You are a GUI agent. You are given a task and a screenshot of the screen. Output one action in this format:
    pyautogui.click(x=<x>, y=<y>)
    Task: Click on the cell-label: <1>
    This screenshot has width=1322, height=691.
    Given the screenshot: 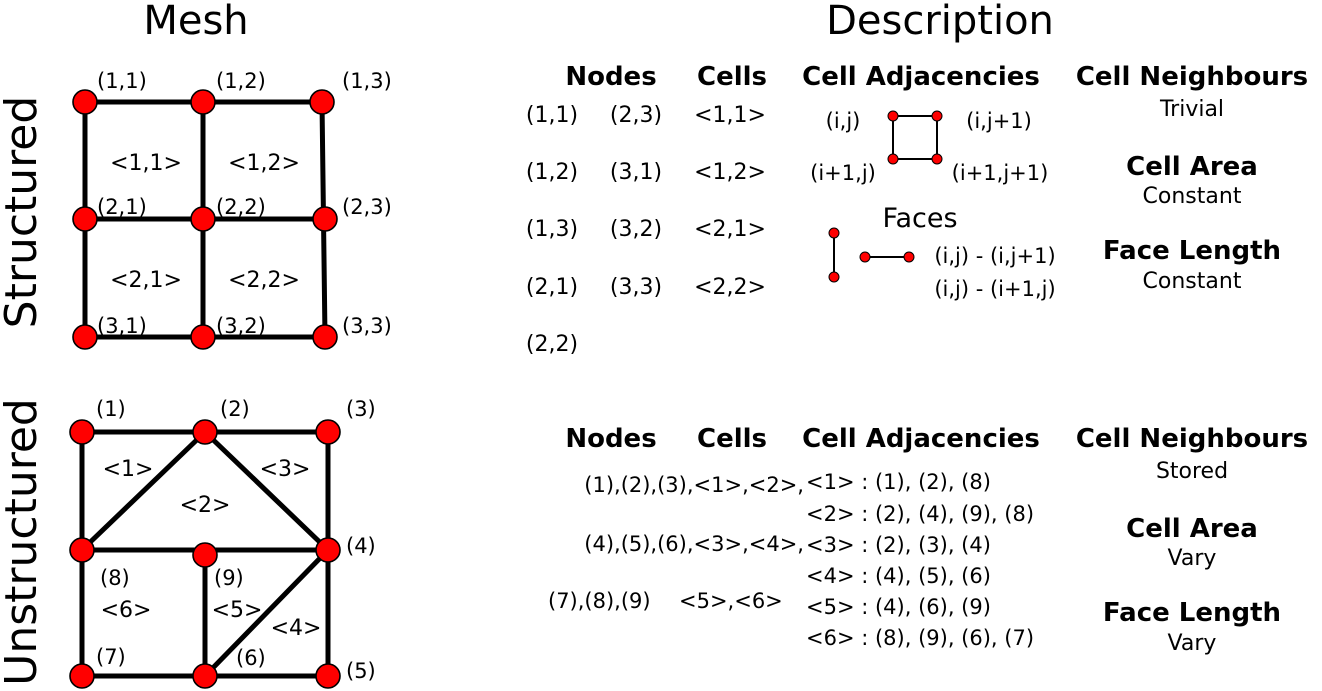 What is the action you would take?
    pyautogui.click(x=128, y=469)
    